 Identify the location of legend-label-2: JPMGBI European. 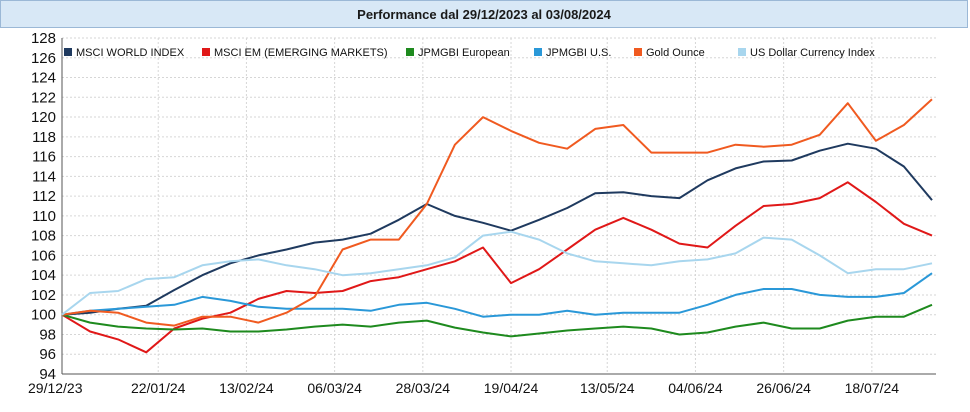
(464, 53).